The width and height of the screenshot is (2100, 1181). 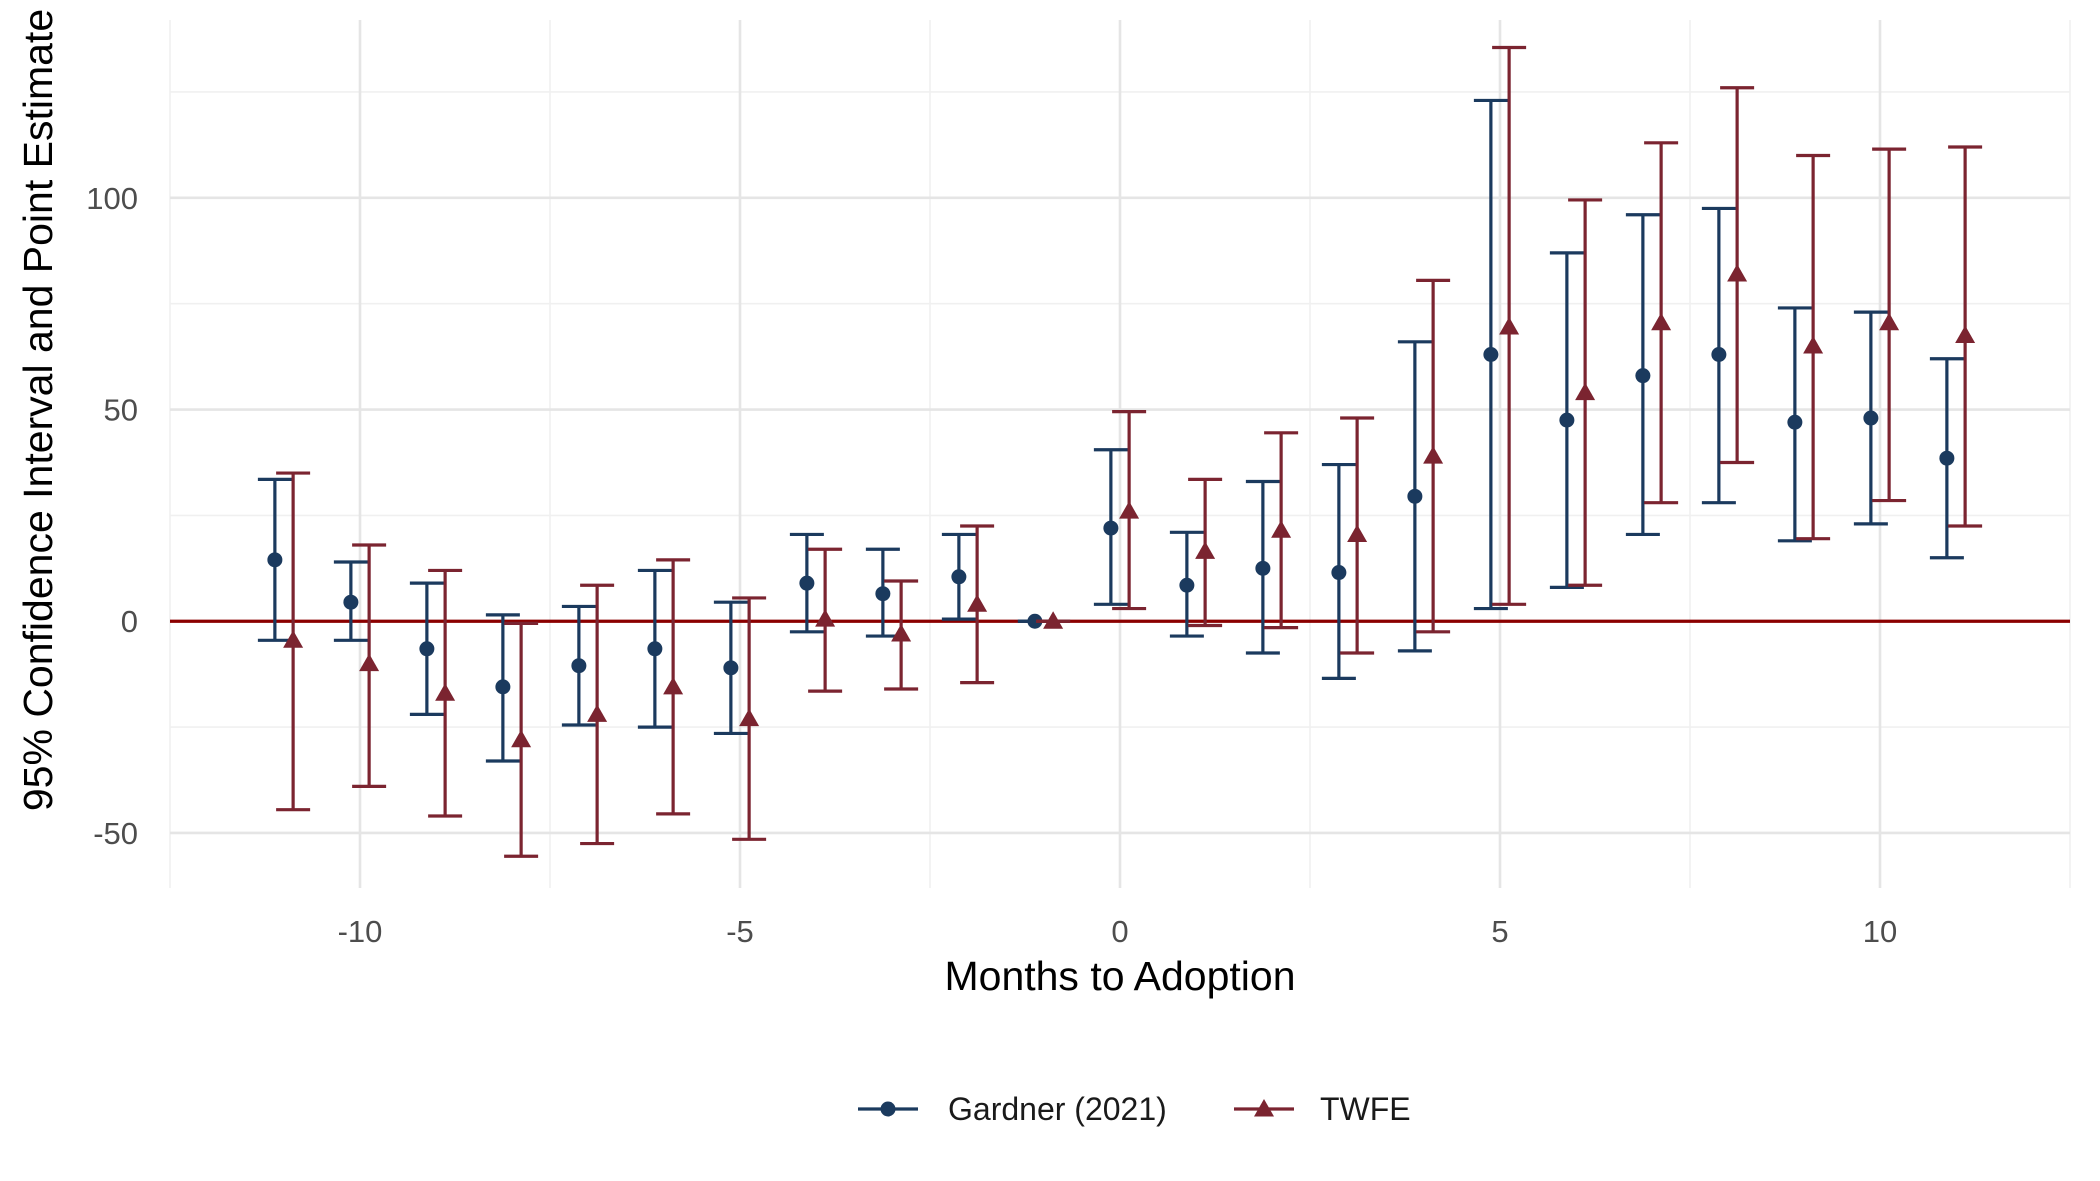 I want to click on y-tick-label: 50, so click(x=121, y=410).